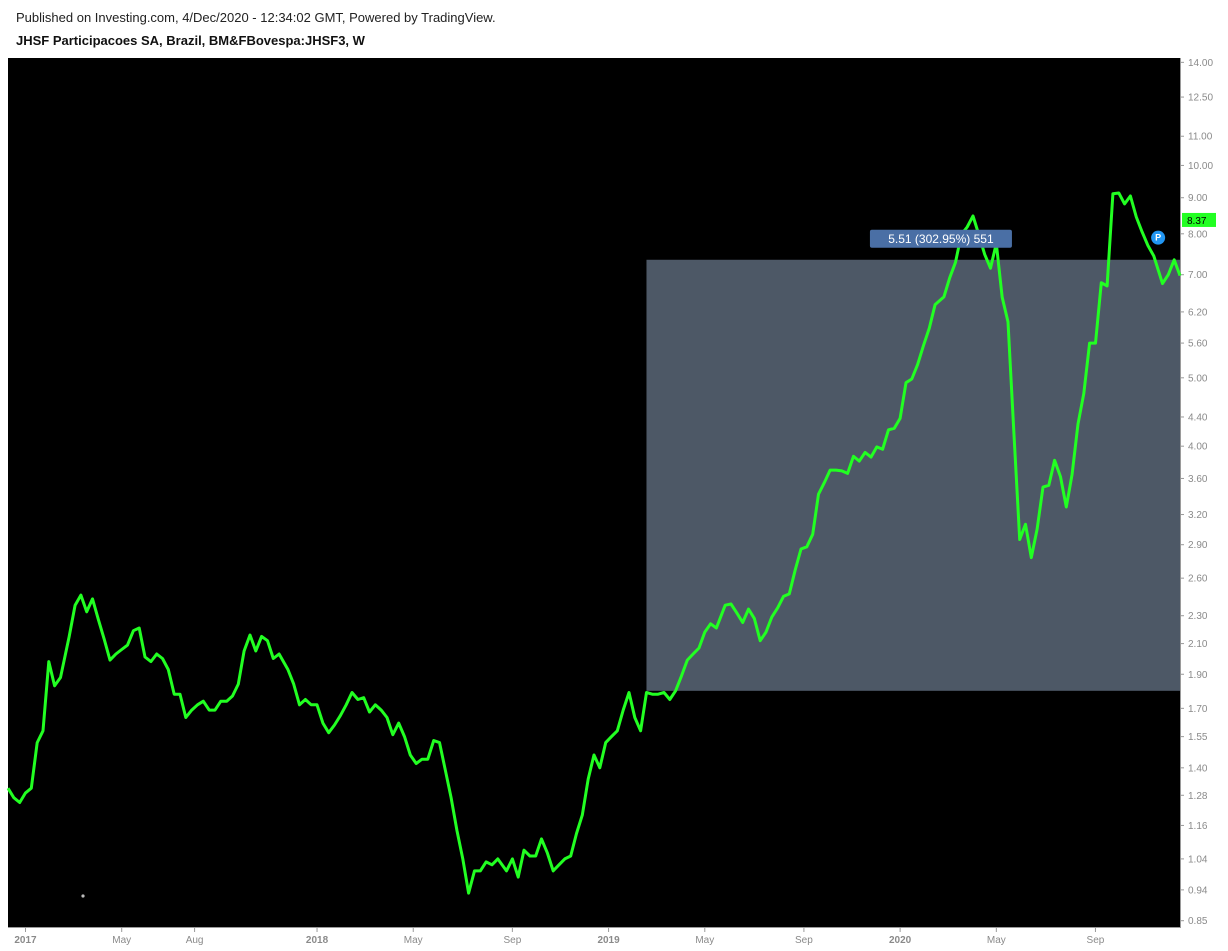 The width and height of the screenshot is (1228, 951). What do you see at coordinates (1198, 344) in the screenshot?
I see `y-tick-label: 5.60` at bounding box center [1198, 344].